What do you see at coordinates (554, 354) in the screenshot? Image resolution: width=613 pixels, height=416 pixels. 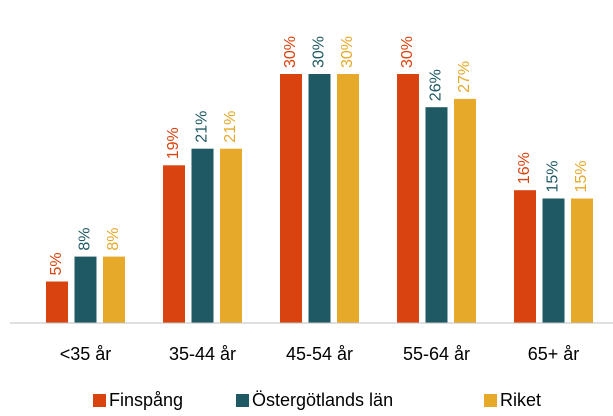 I see `x-tick-label: 65+ år` at bounding box center [554, 354].